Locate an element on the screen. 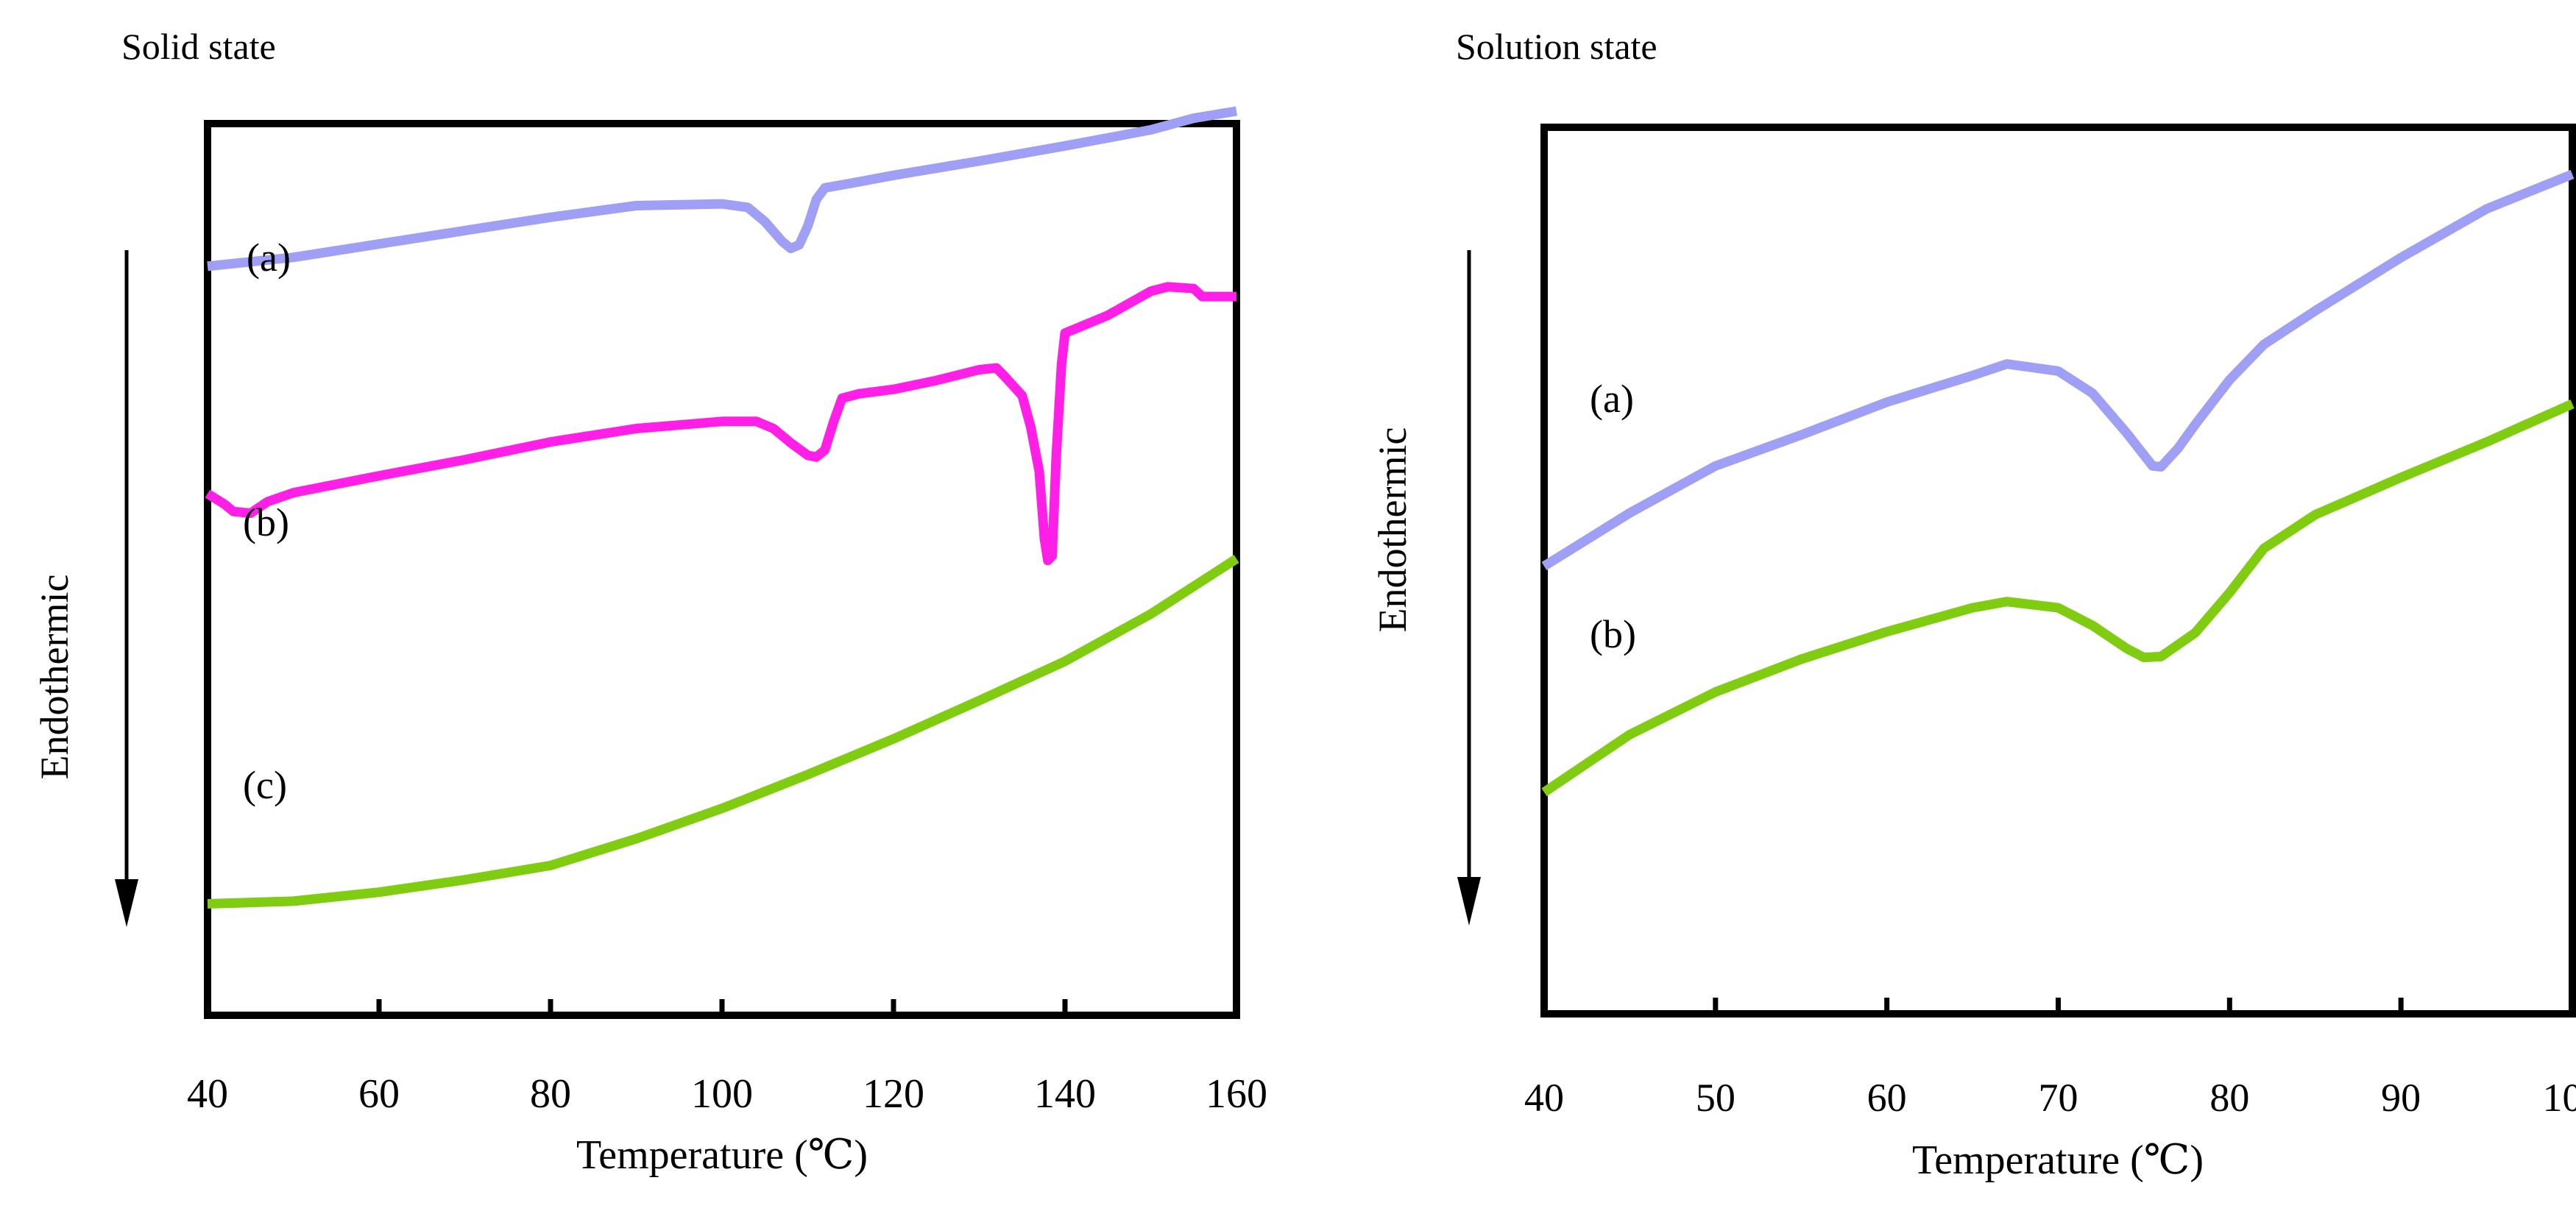  panel-title-solution: Solution state is located at coordinates (1556, 47).